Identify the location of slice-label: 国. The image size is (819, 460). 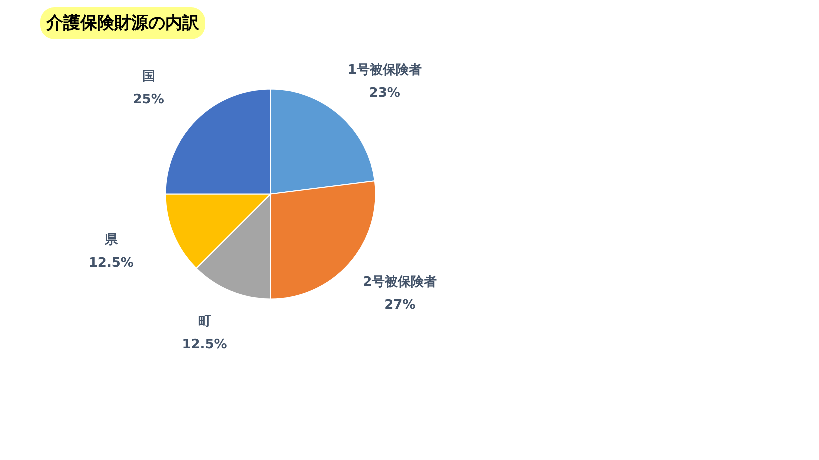
(149, 77).